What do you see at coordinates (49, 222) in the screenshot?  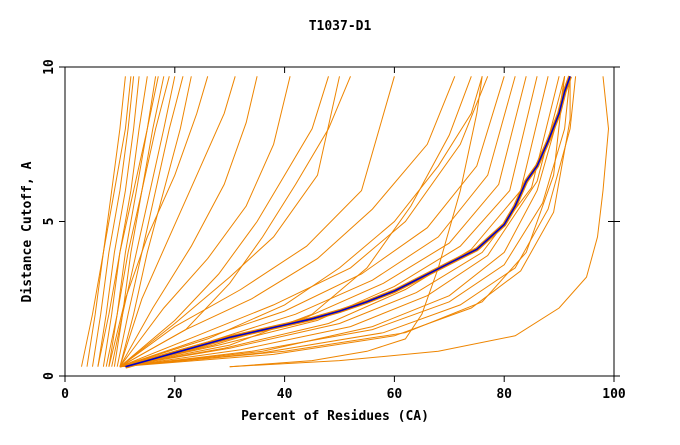 I see `y-tick-label: 5` at bounding box center [49, 222].